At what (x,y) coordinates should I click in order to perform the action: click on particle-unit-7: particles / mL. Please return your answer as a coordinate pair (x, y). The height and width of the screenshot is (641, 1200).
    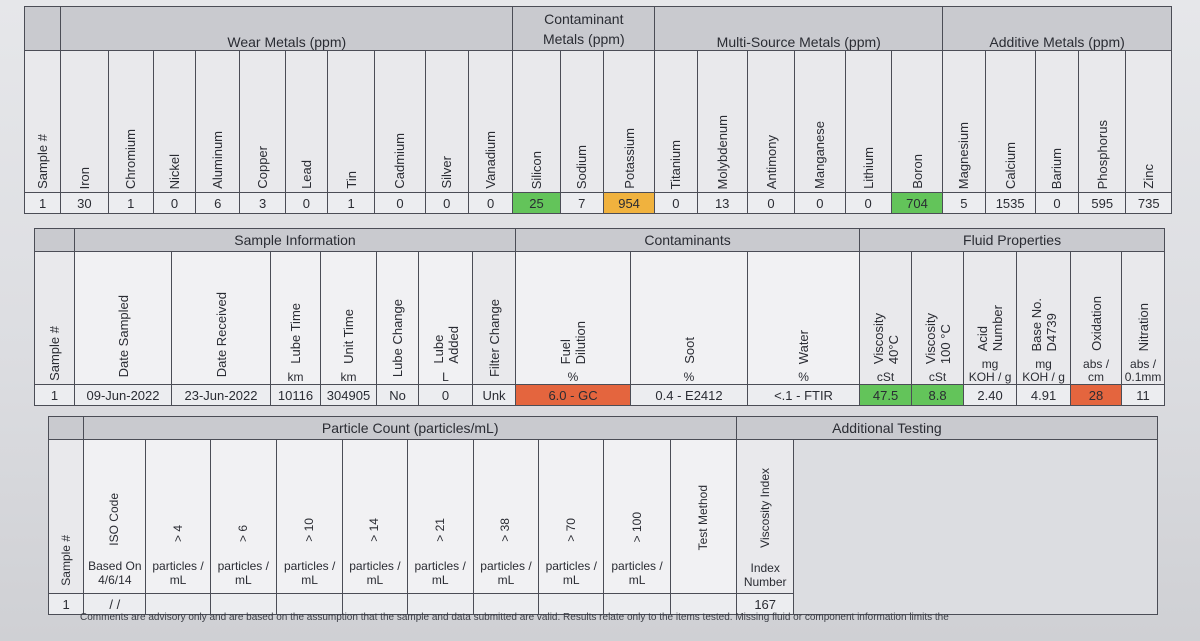
    Looking at the image, I should click on (571, 573).